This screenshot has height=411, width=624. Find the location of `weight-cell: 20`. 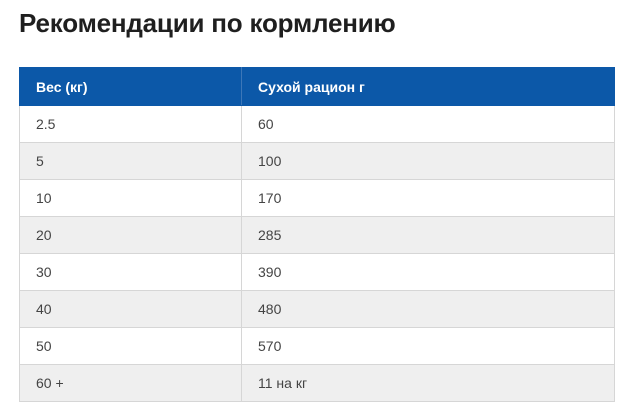

weight-cell: 20 is located at coordinates (130, 235).